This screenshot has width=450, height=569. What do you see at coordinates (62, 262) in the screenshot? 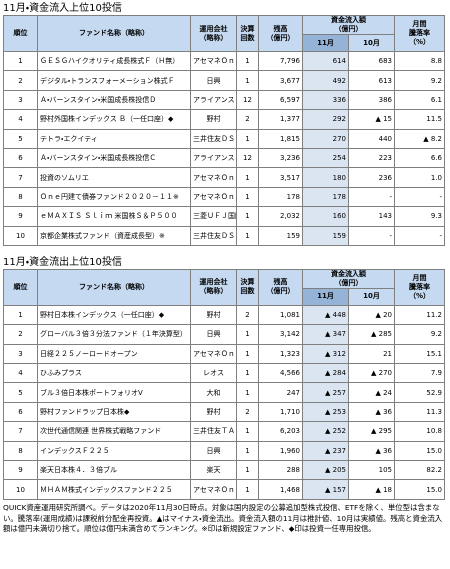
I see `table-title: 11月・資金流出上位10投信` at bounding box center [62, 262].